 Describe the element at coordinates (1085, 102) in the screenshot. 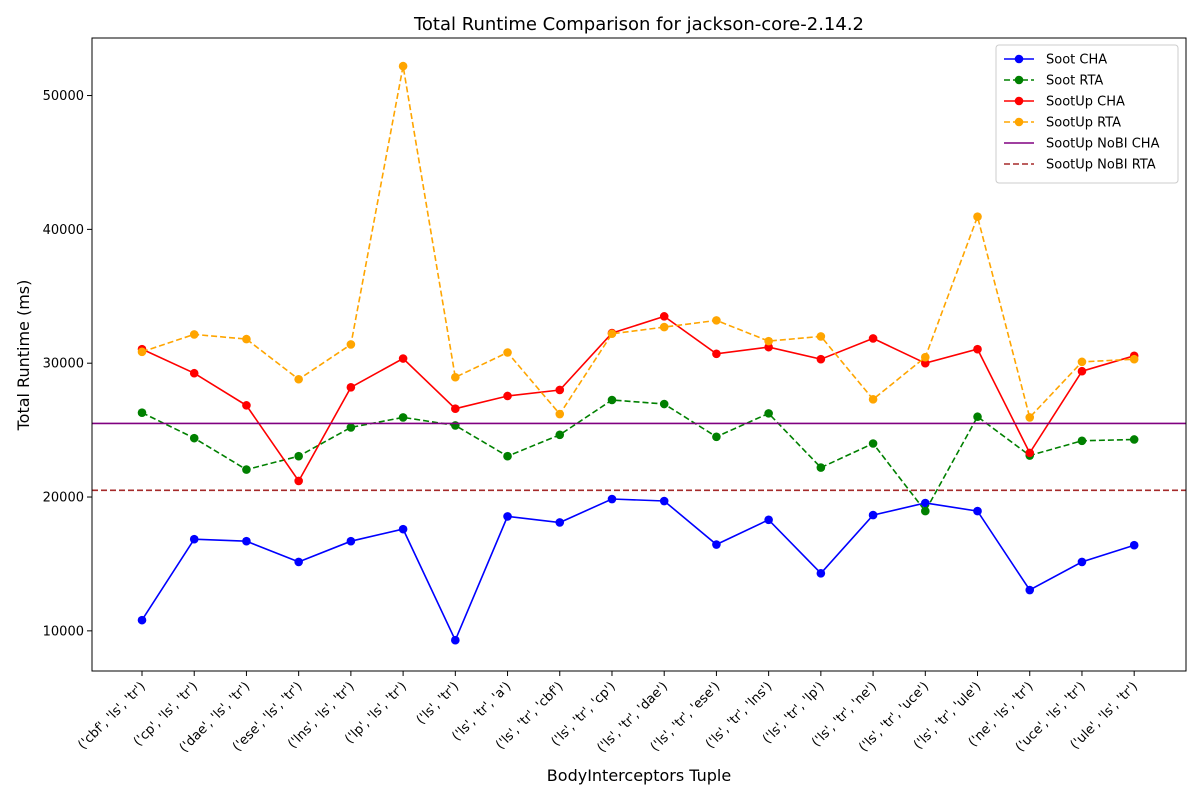

I see `legend-label: SootUp CHA` at that location.